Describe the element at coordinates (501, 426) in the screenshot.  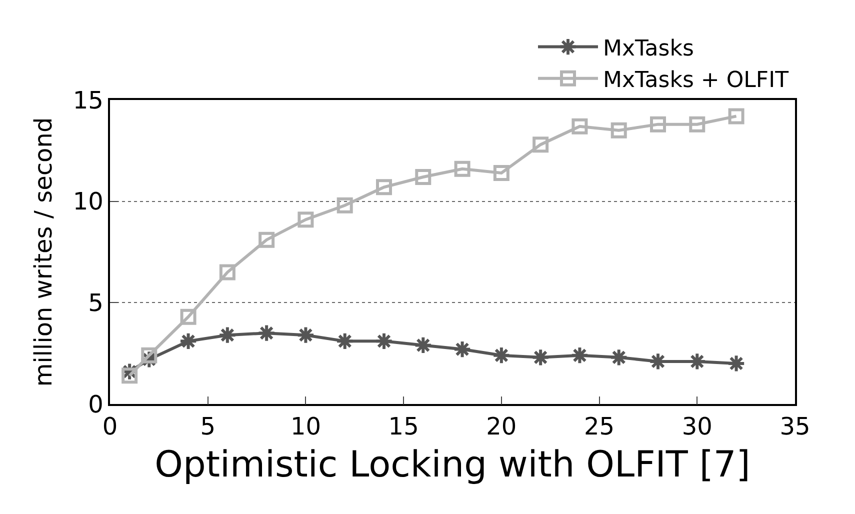
I see `x-tick-label: 20` at that location.